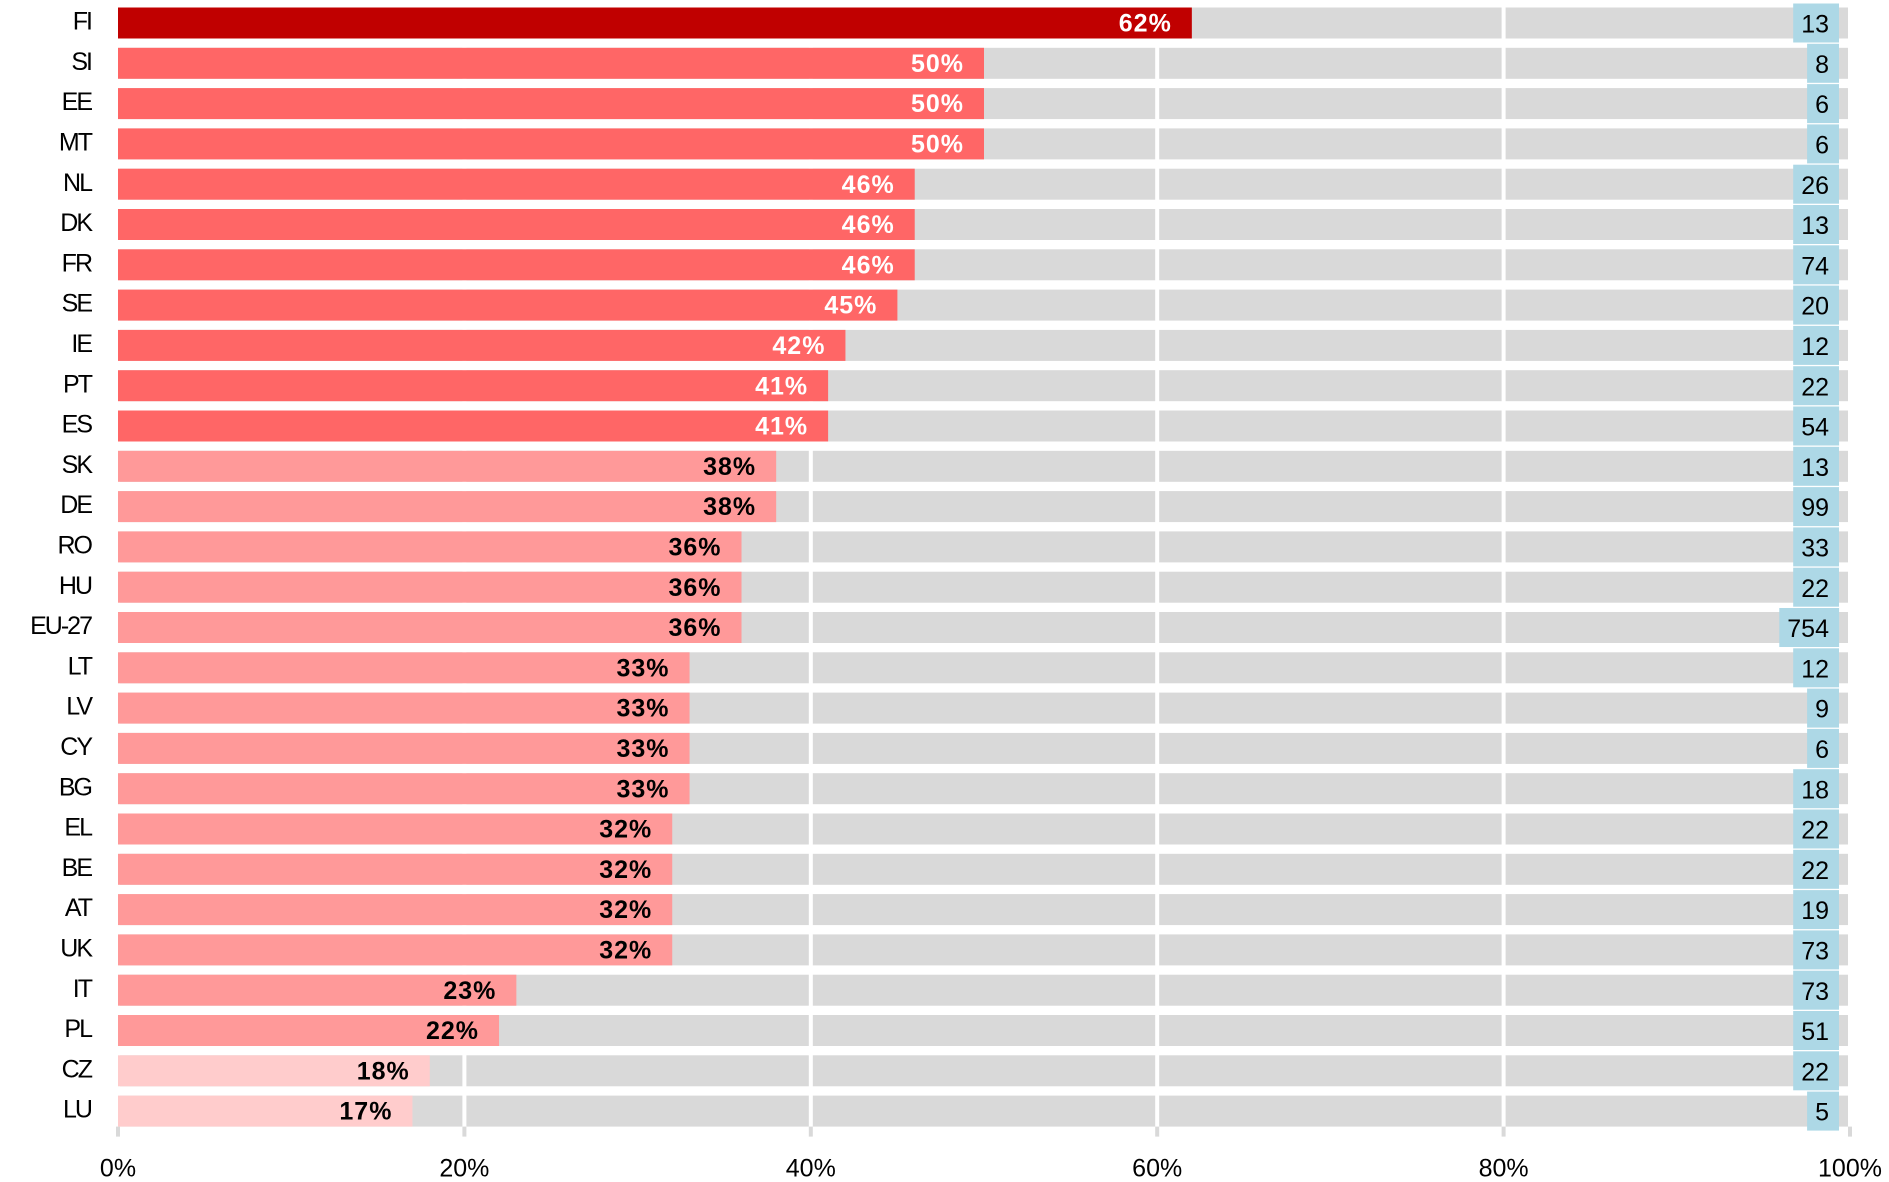 Image resolution: width=1889 pixels, height=1182 pixels. I want to click on y-tick-label: ES, so click(77, 425).